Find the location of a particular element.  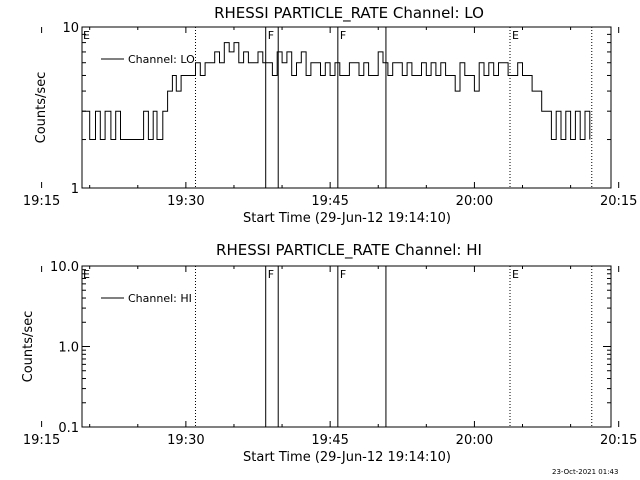

legend-label: Channel: LO is located at coordinates (161, 59).